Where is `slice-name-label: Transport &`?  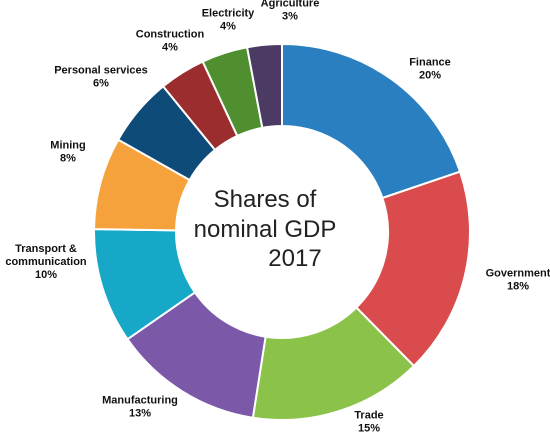 slice-name-label: Transport & is located at coordinates (46, 249).